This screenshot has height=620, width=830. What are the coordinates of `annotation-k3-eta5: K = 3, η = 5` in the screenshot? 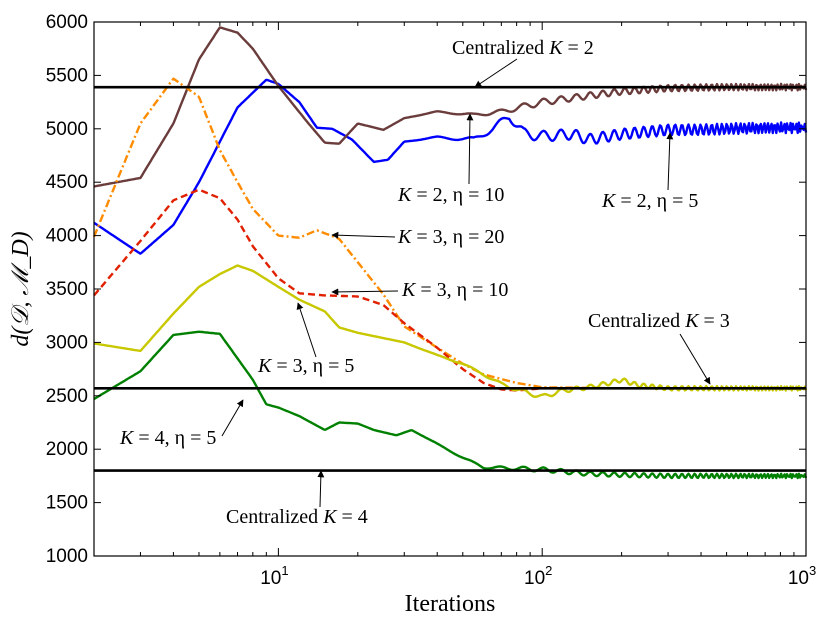 It's located at (305, 366).